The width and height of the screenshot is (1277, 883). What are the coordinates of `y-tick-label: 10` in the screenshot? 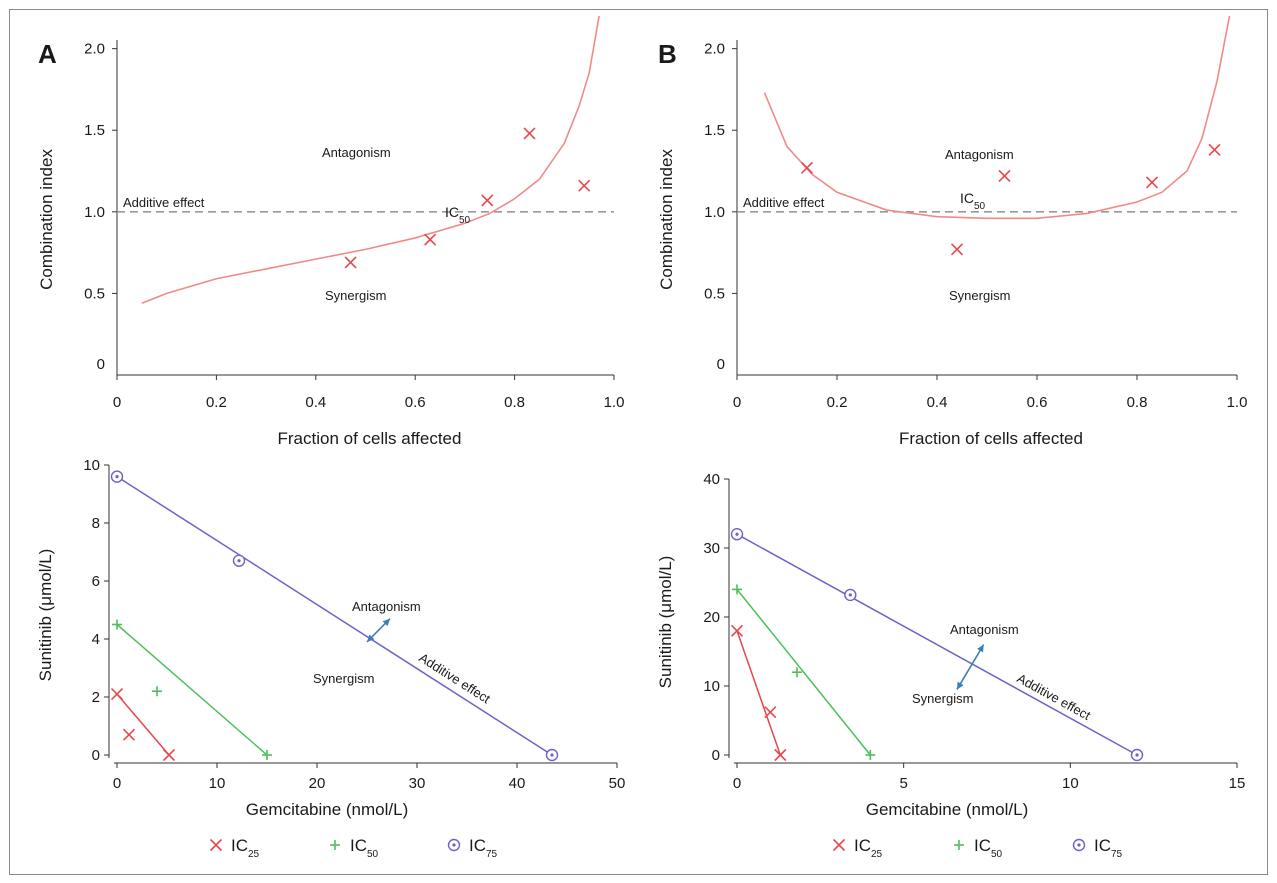 It's located at (711, 686).